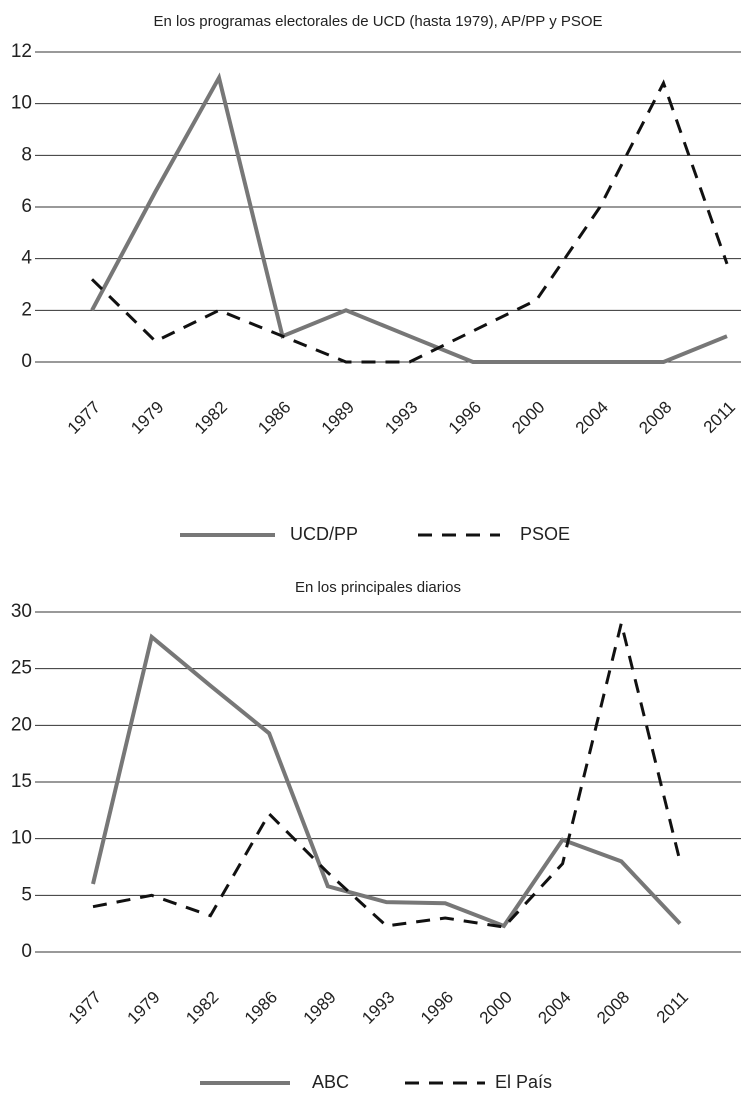  What do you see at coordinates (21, 611) in the screenshot?
I see `y-tick-label: 30` at bounding box center [21, 611].